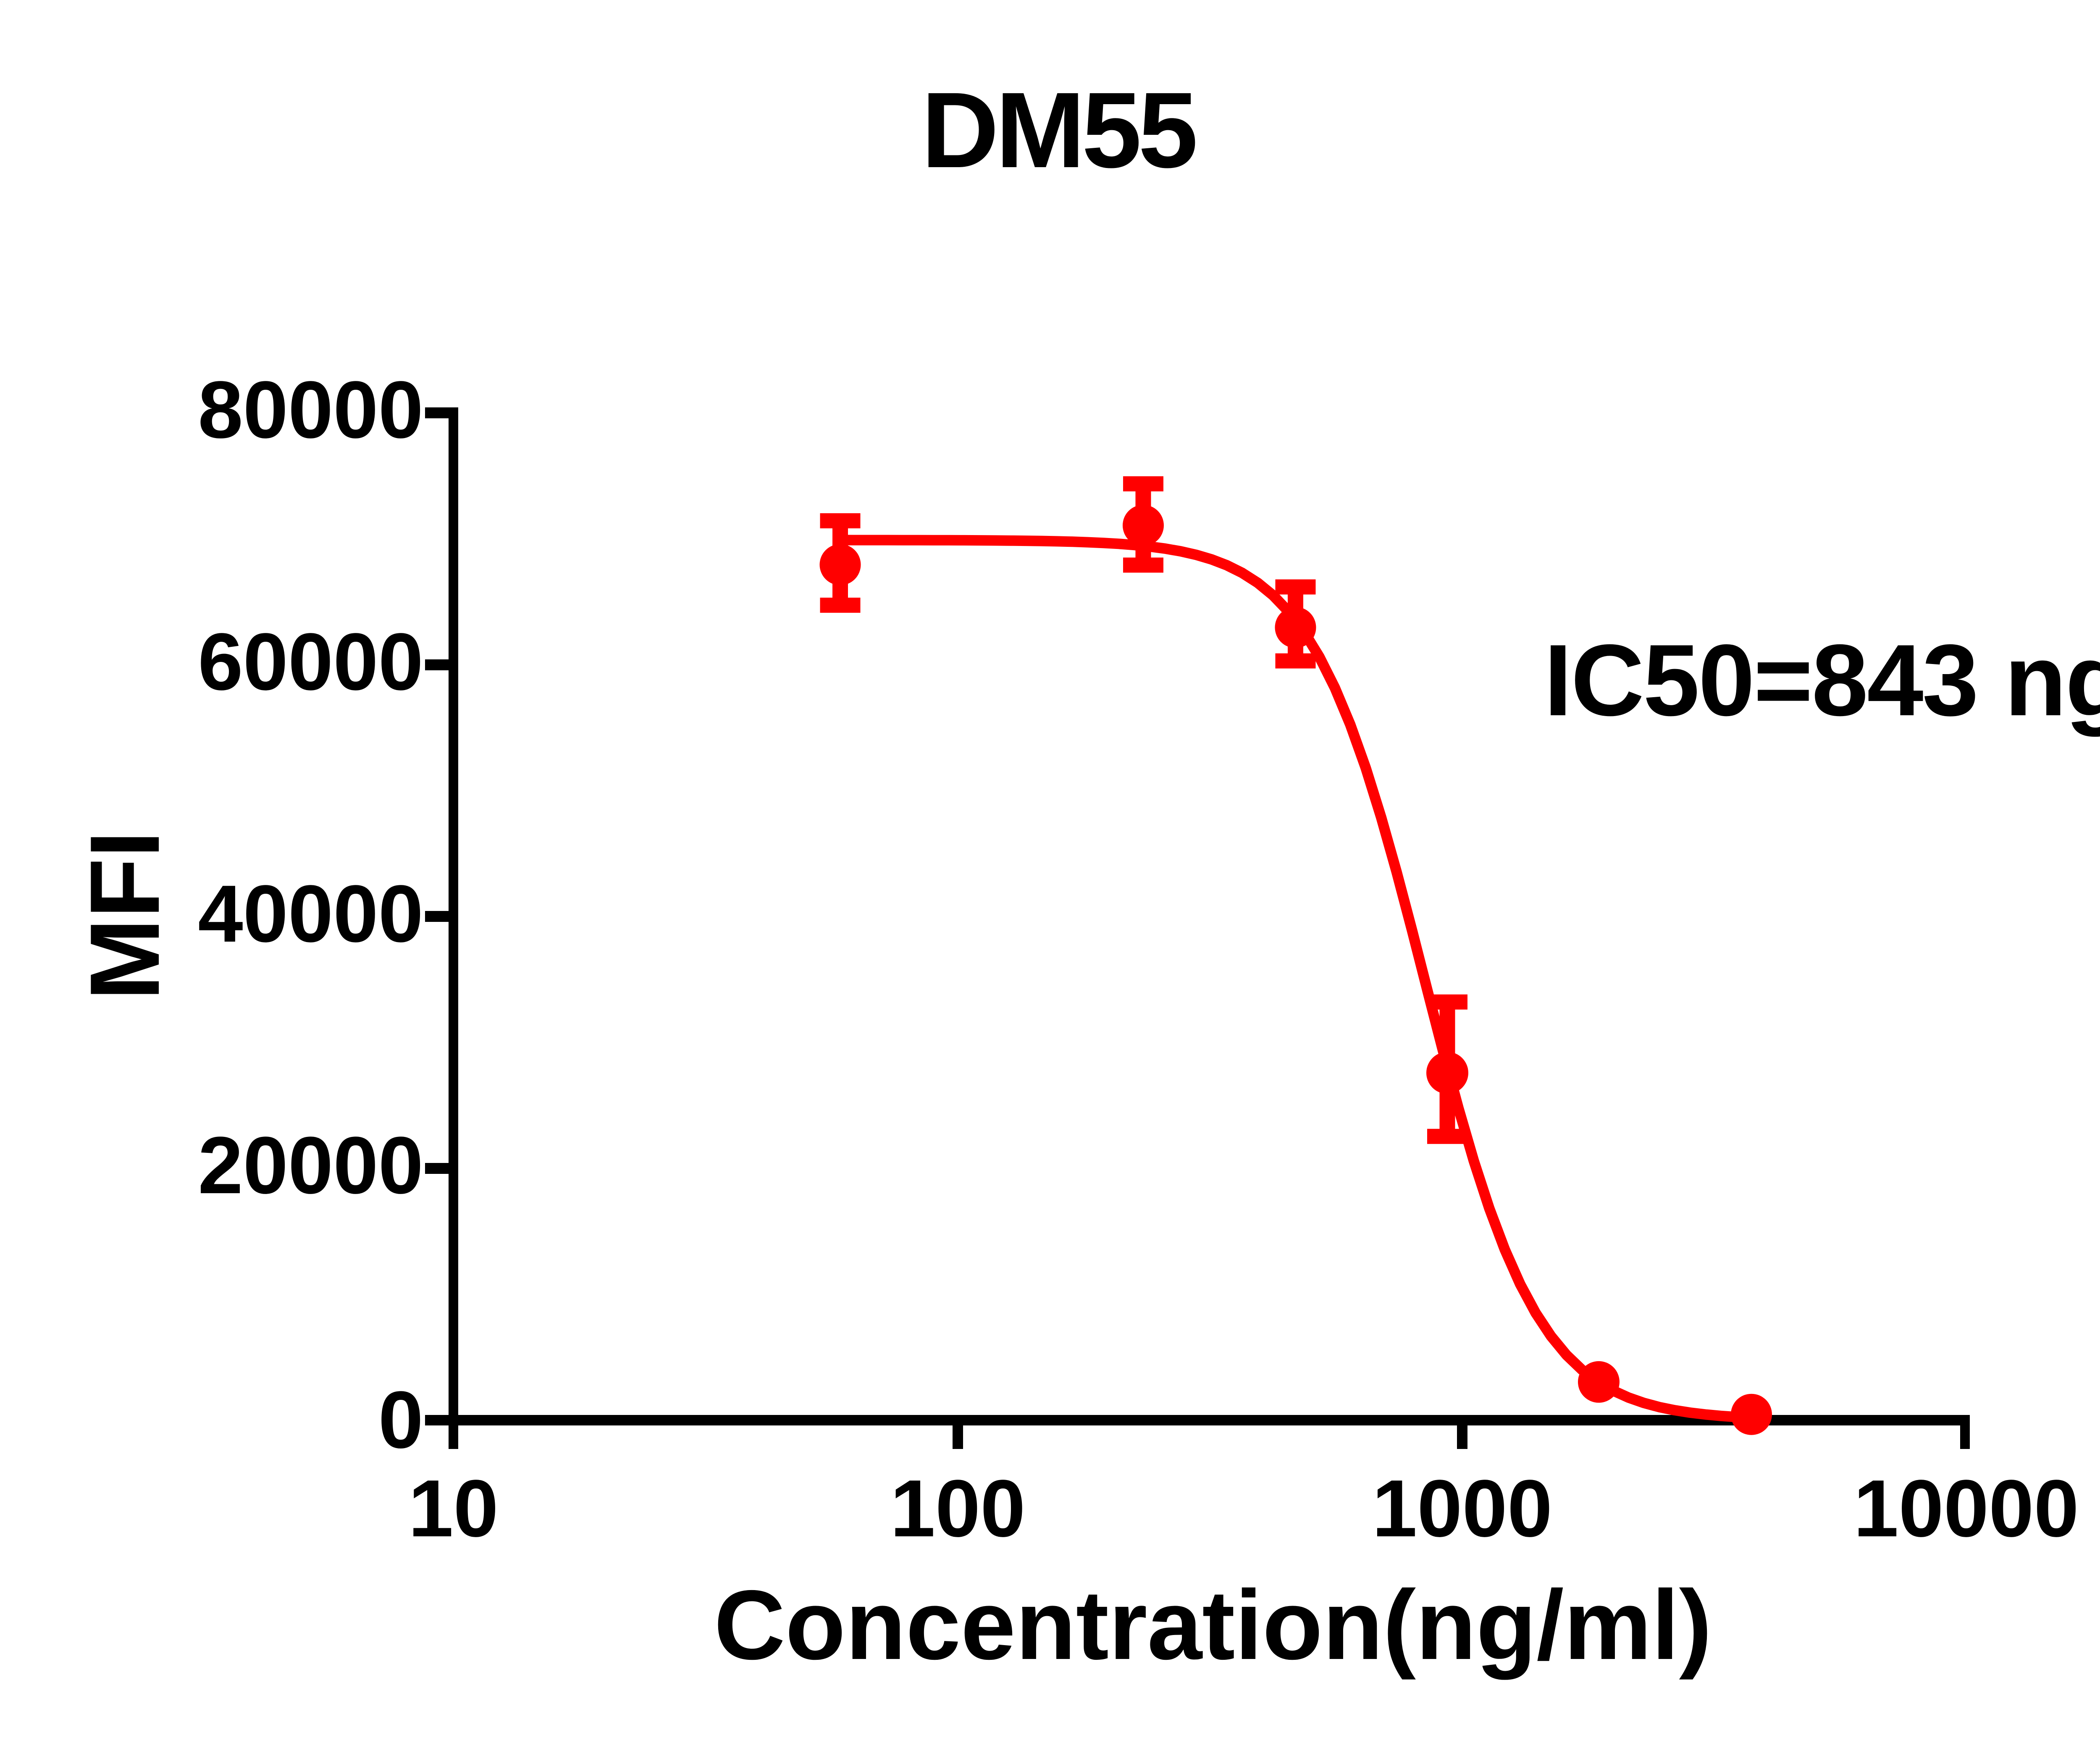 Image resolution: width=2100 pixels, height=1748 pixels. Describe the element at coordinates (310, 1165) in the screenshot. I see `svg-text: 20000` at that location.